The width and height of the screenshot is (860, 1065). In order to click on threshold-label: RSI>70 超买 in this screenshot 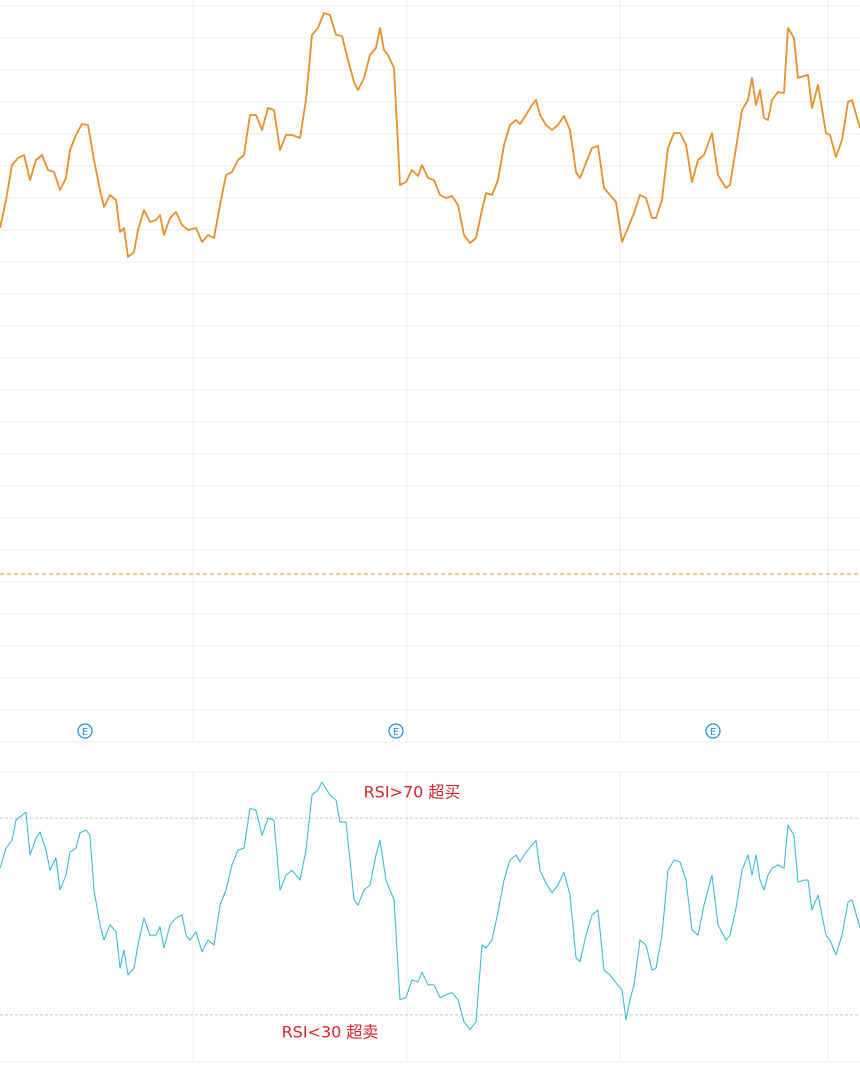, I will do `click(412, 792)`.